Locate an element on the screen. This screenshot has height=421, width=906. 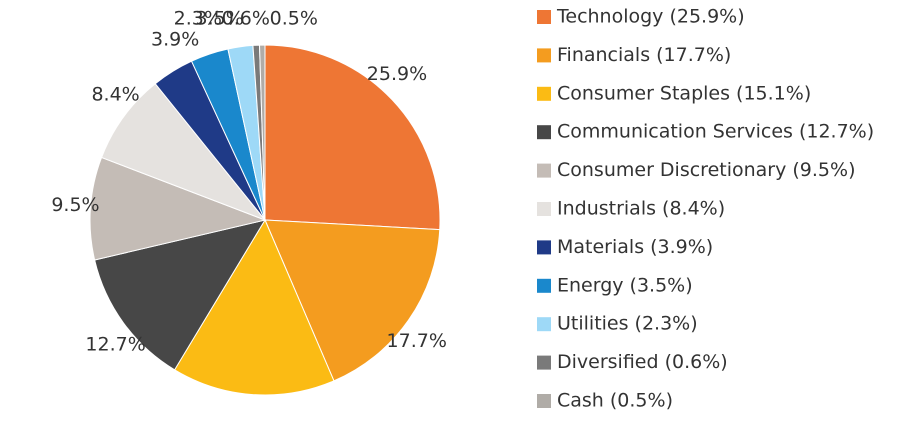
data-label: 0.5% is located at coordinates (294, 19).